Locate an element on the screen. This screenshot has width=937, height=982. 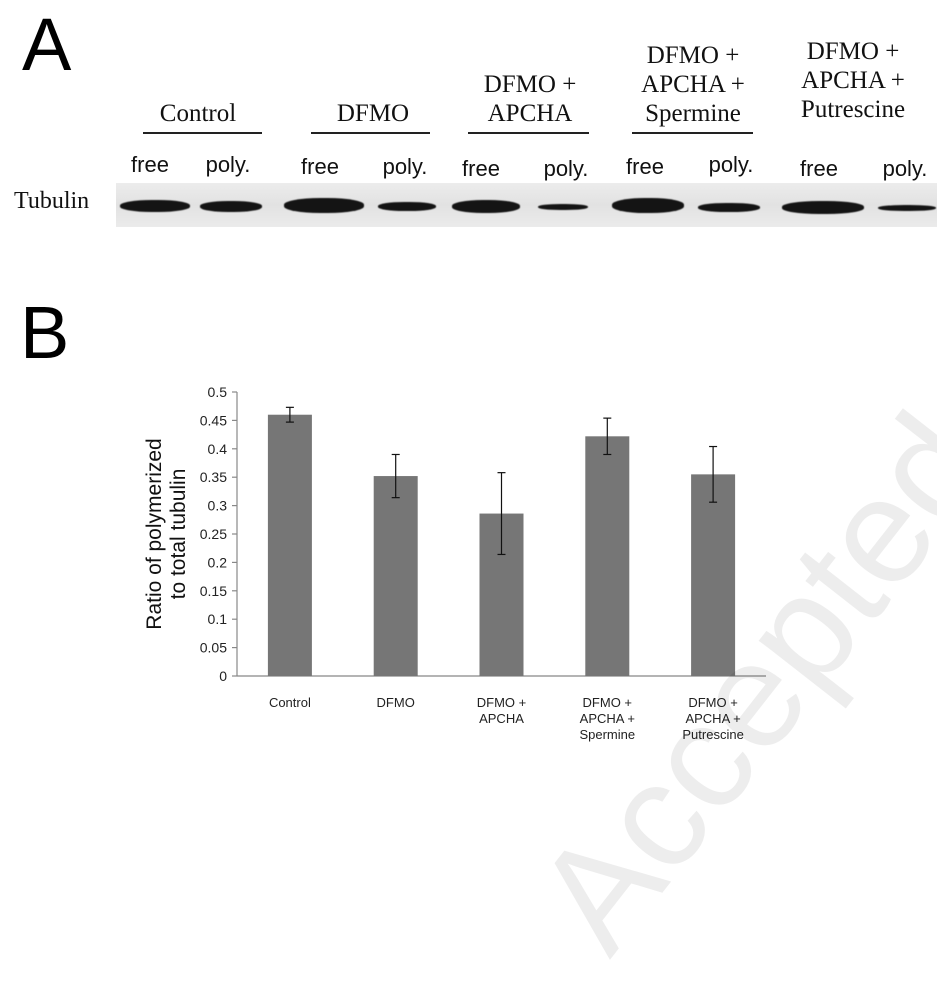
y-tick-label: 0.2 is located at coordinates (218, 562).